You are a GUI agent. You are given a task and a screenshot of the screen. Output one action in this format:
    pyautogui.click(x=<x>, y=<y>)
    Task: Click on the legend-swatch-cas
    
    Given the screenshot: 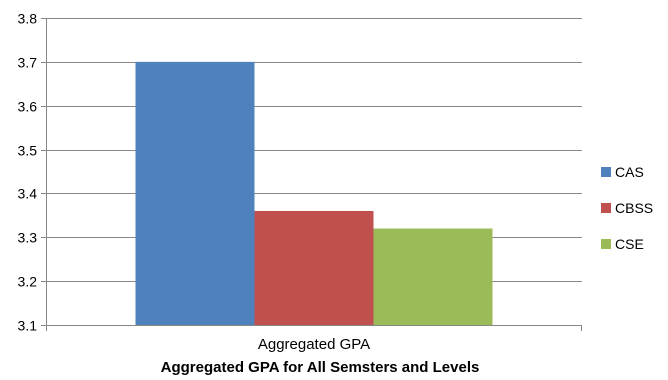 What is the action you would take?
    pyautogui.click(x=606, y=172)
    